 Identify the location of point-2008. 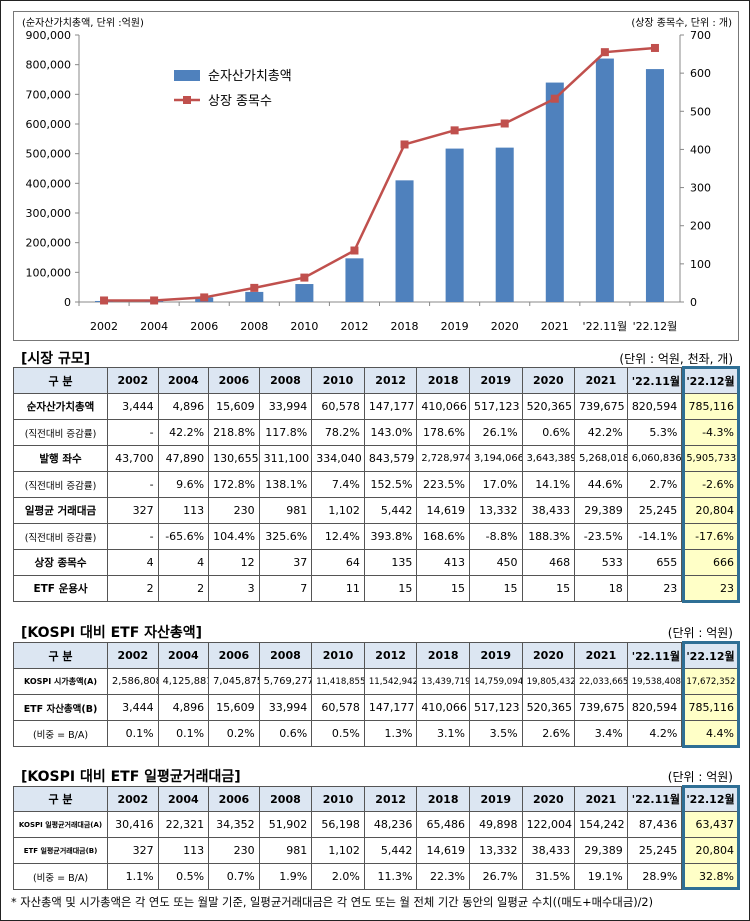
(254, 287).